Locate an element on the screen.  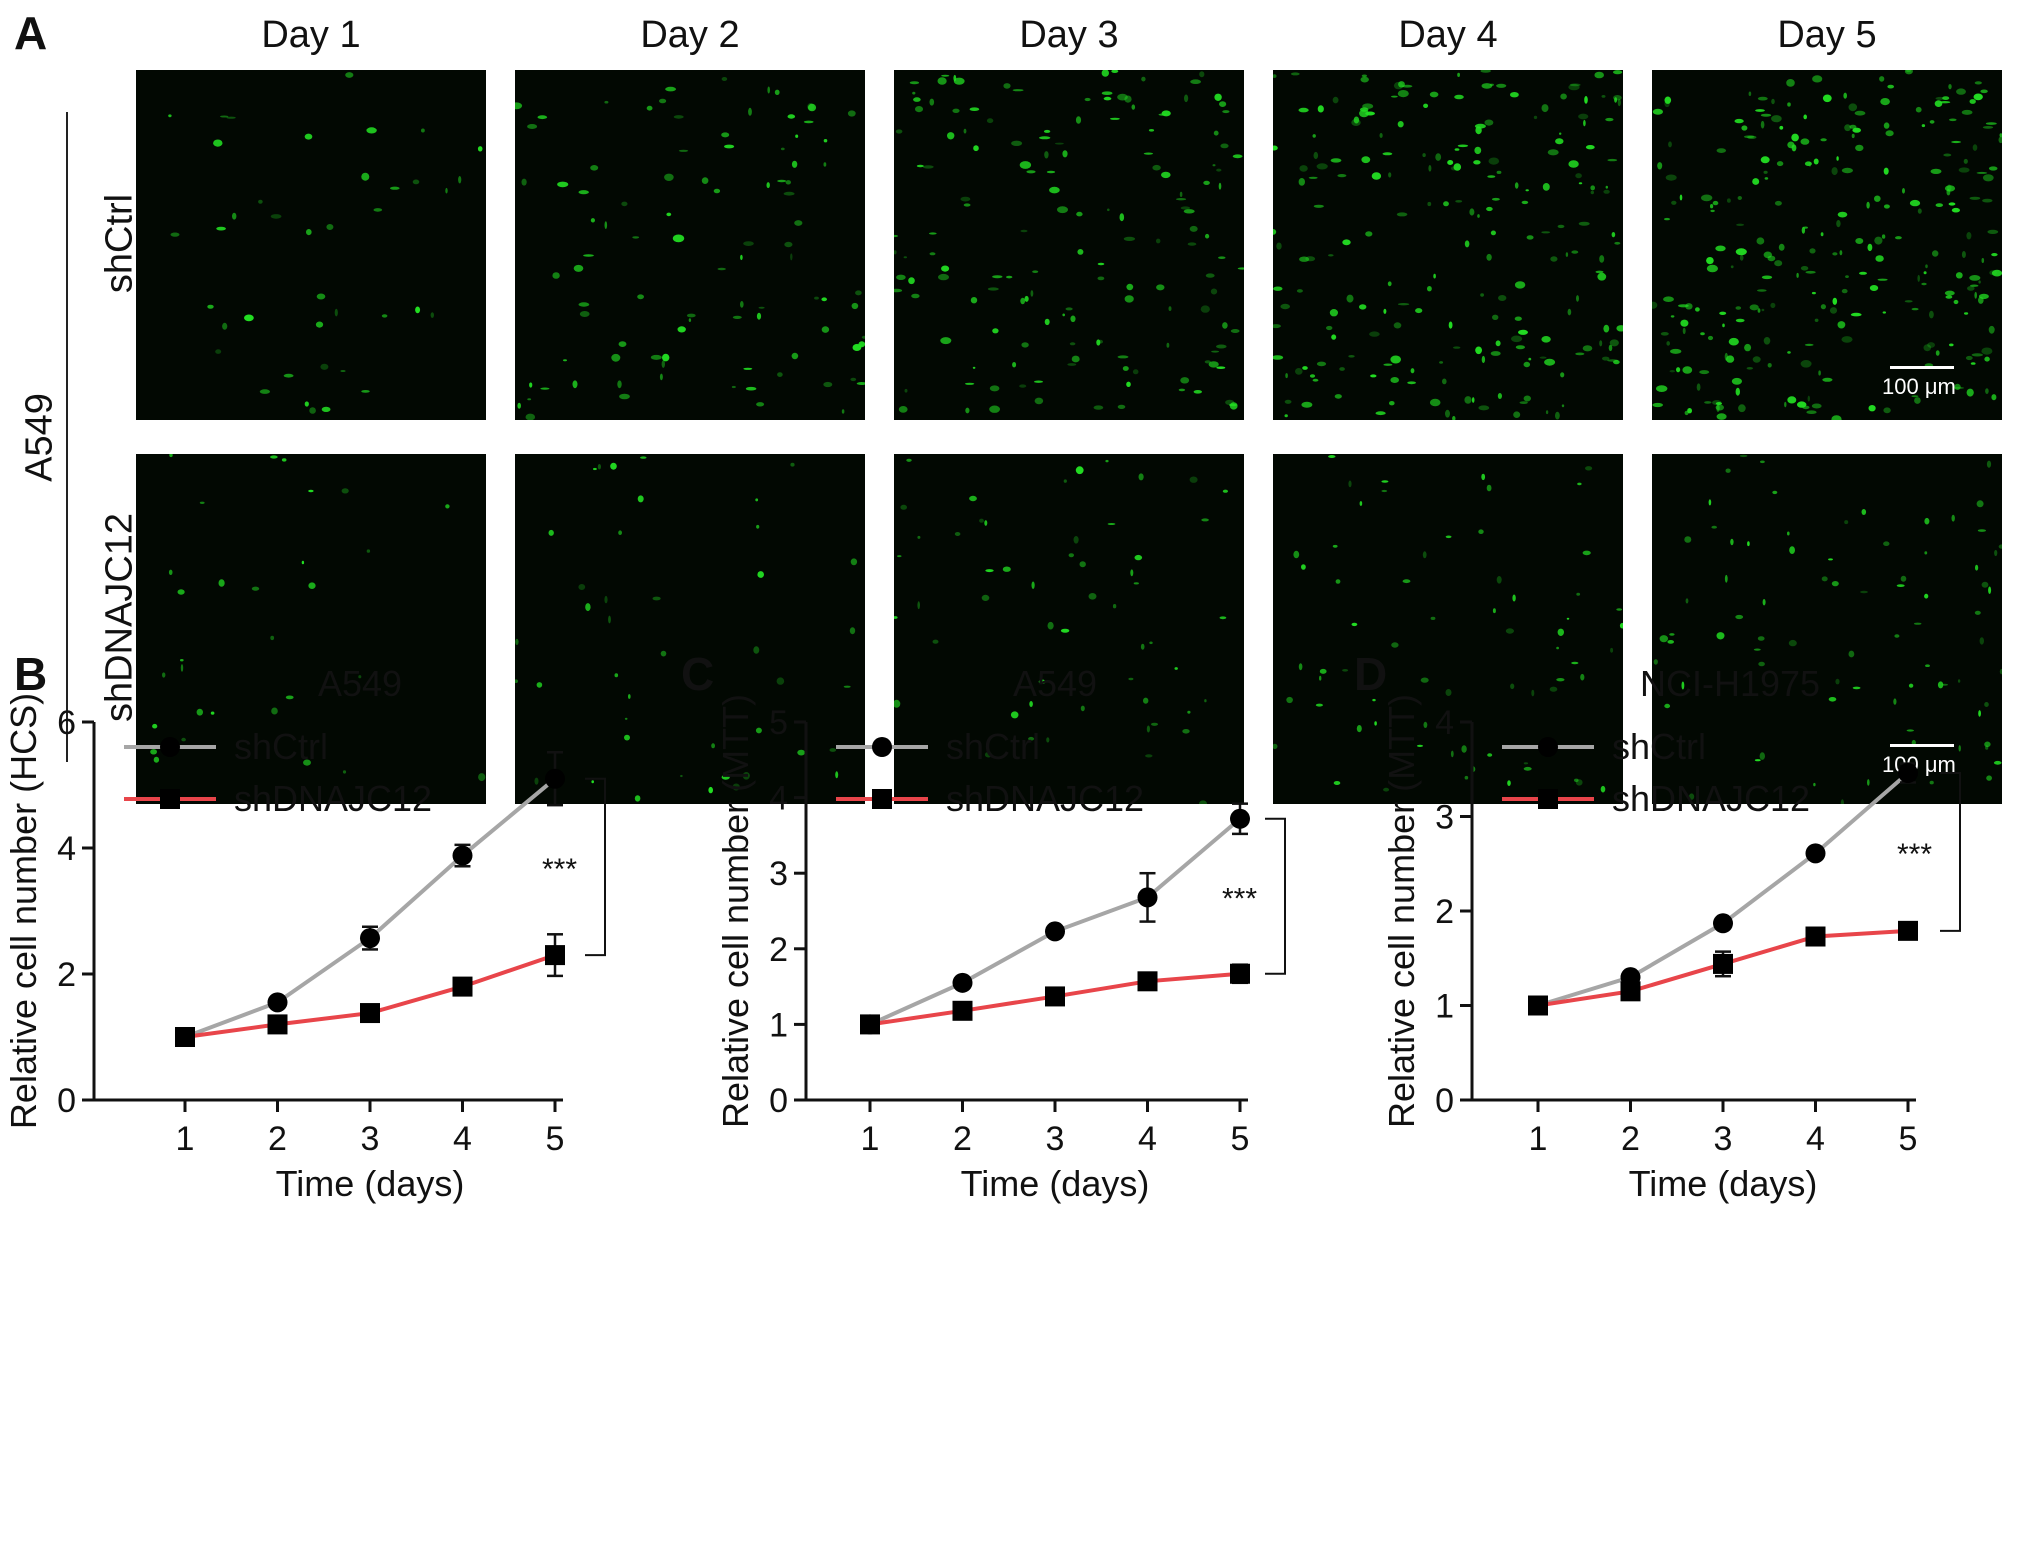
cell-line-label: A549 is located at coordinates (39, 437).